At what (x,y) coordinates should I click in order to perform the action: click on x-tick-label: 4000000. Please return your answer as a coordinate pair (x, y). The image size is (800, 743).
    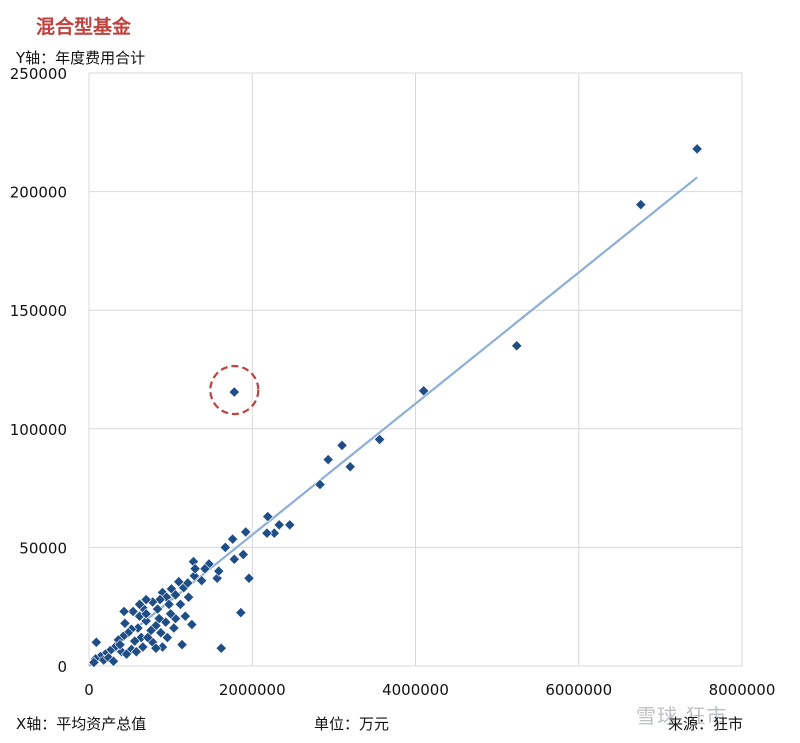
    Looking at the image, I should click on (415, 690).